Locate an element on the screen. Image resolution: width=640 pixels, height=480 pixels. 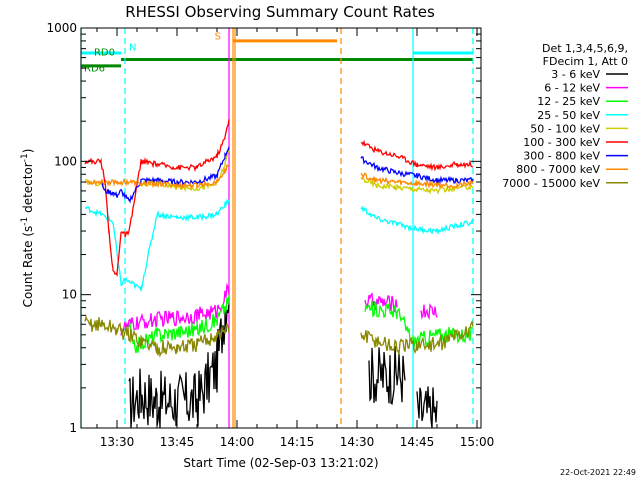
marker-label-rd0: RD0 is located at coordinates (104, 53).